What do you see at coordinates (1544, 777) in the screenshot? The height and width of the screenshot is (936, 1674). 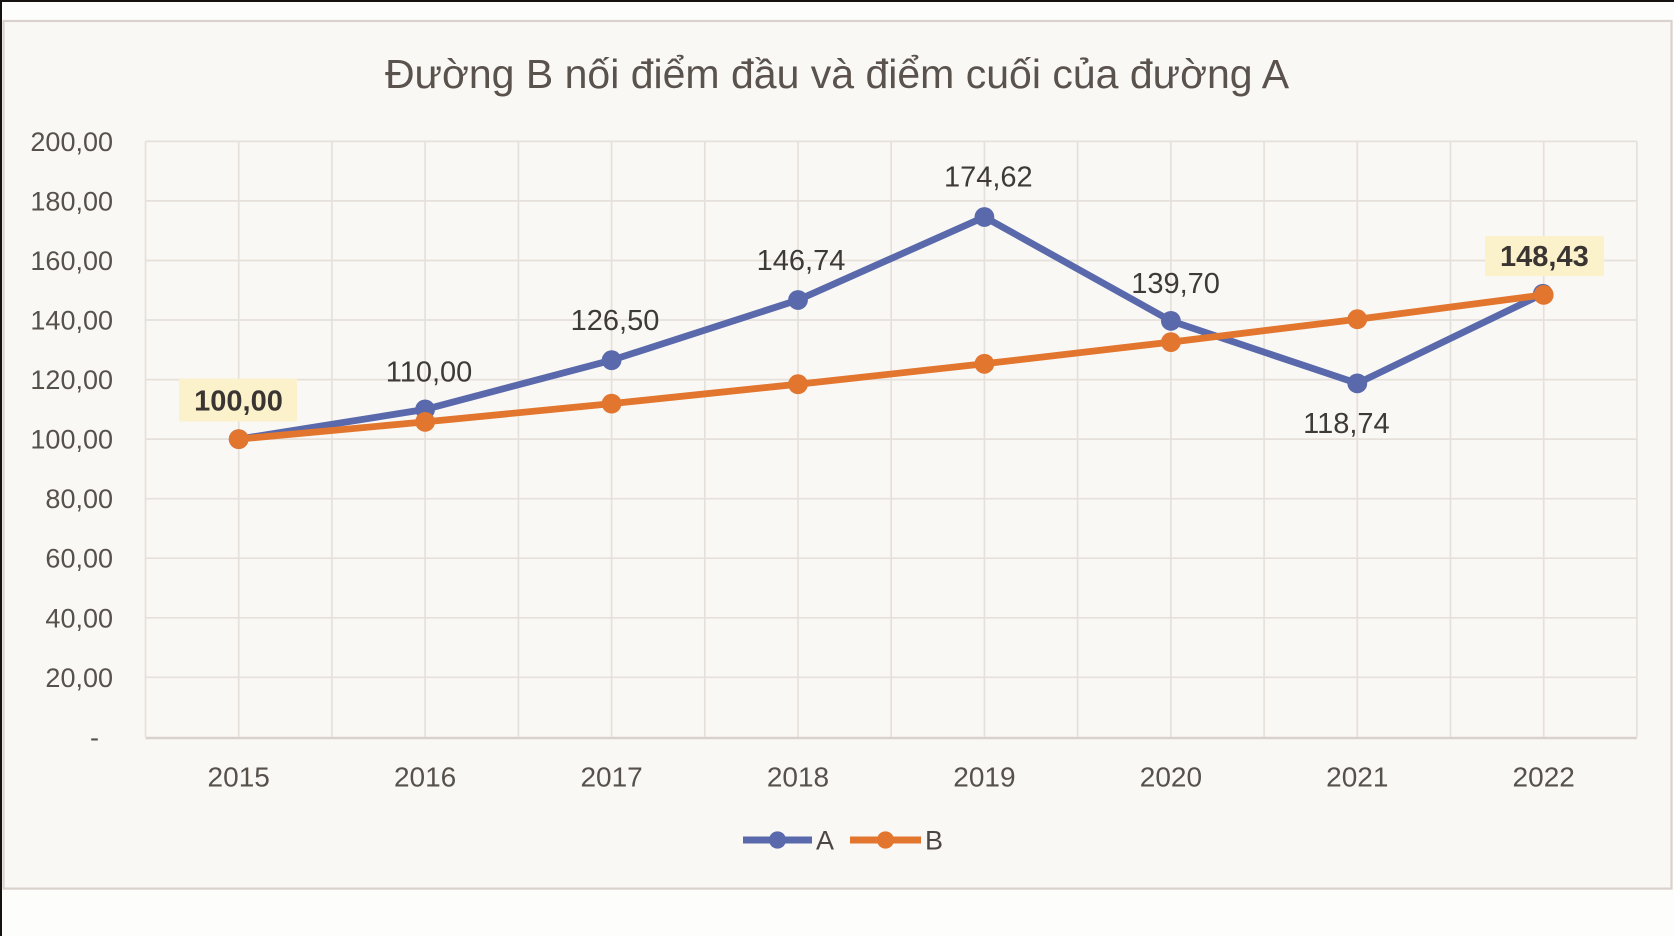 I see `svg-text: 2022` at bounding box center [1544, 777].